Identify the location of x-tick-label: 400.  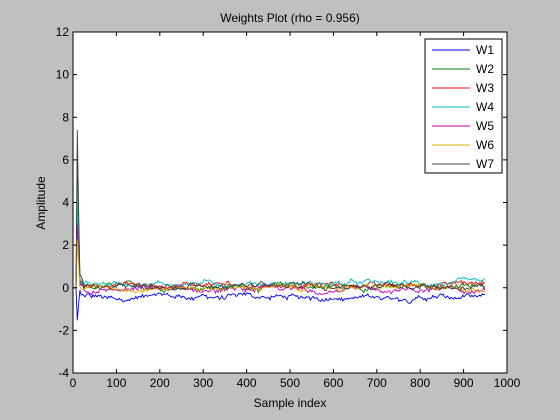
(247, 383).